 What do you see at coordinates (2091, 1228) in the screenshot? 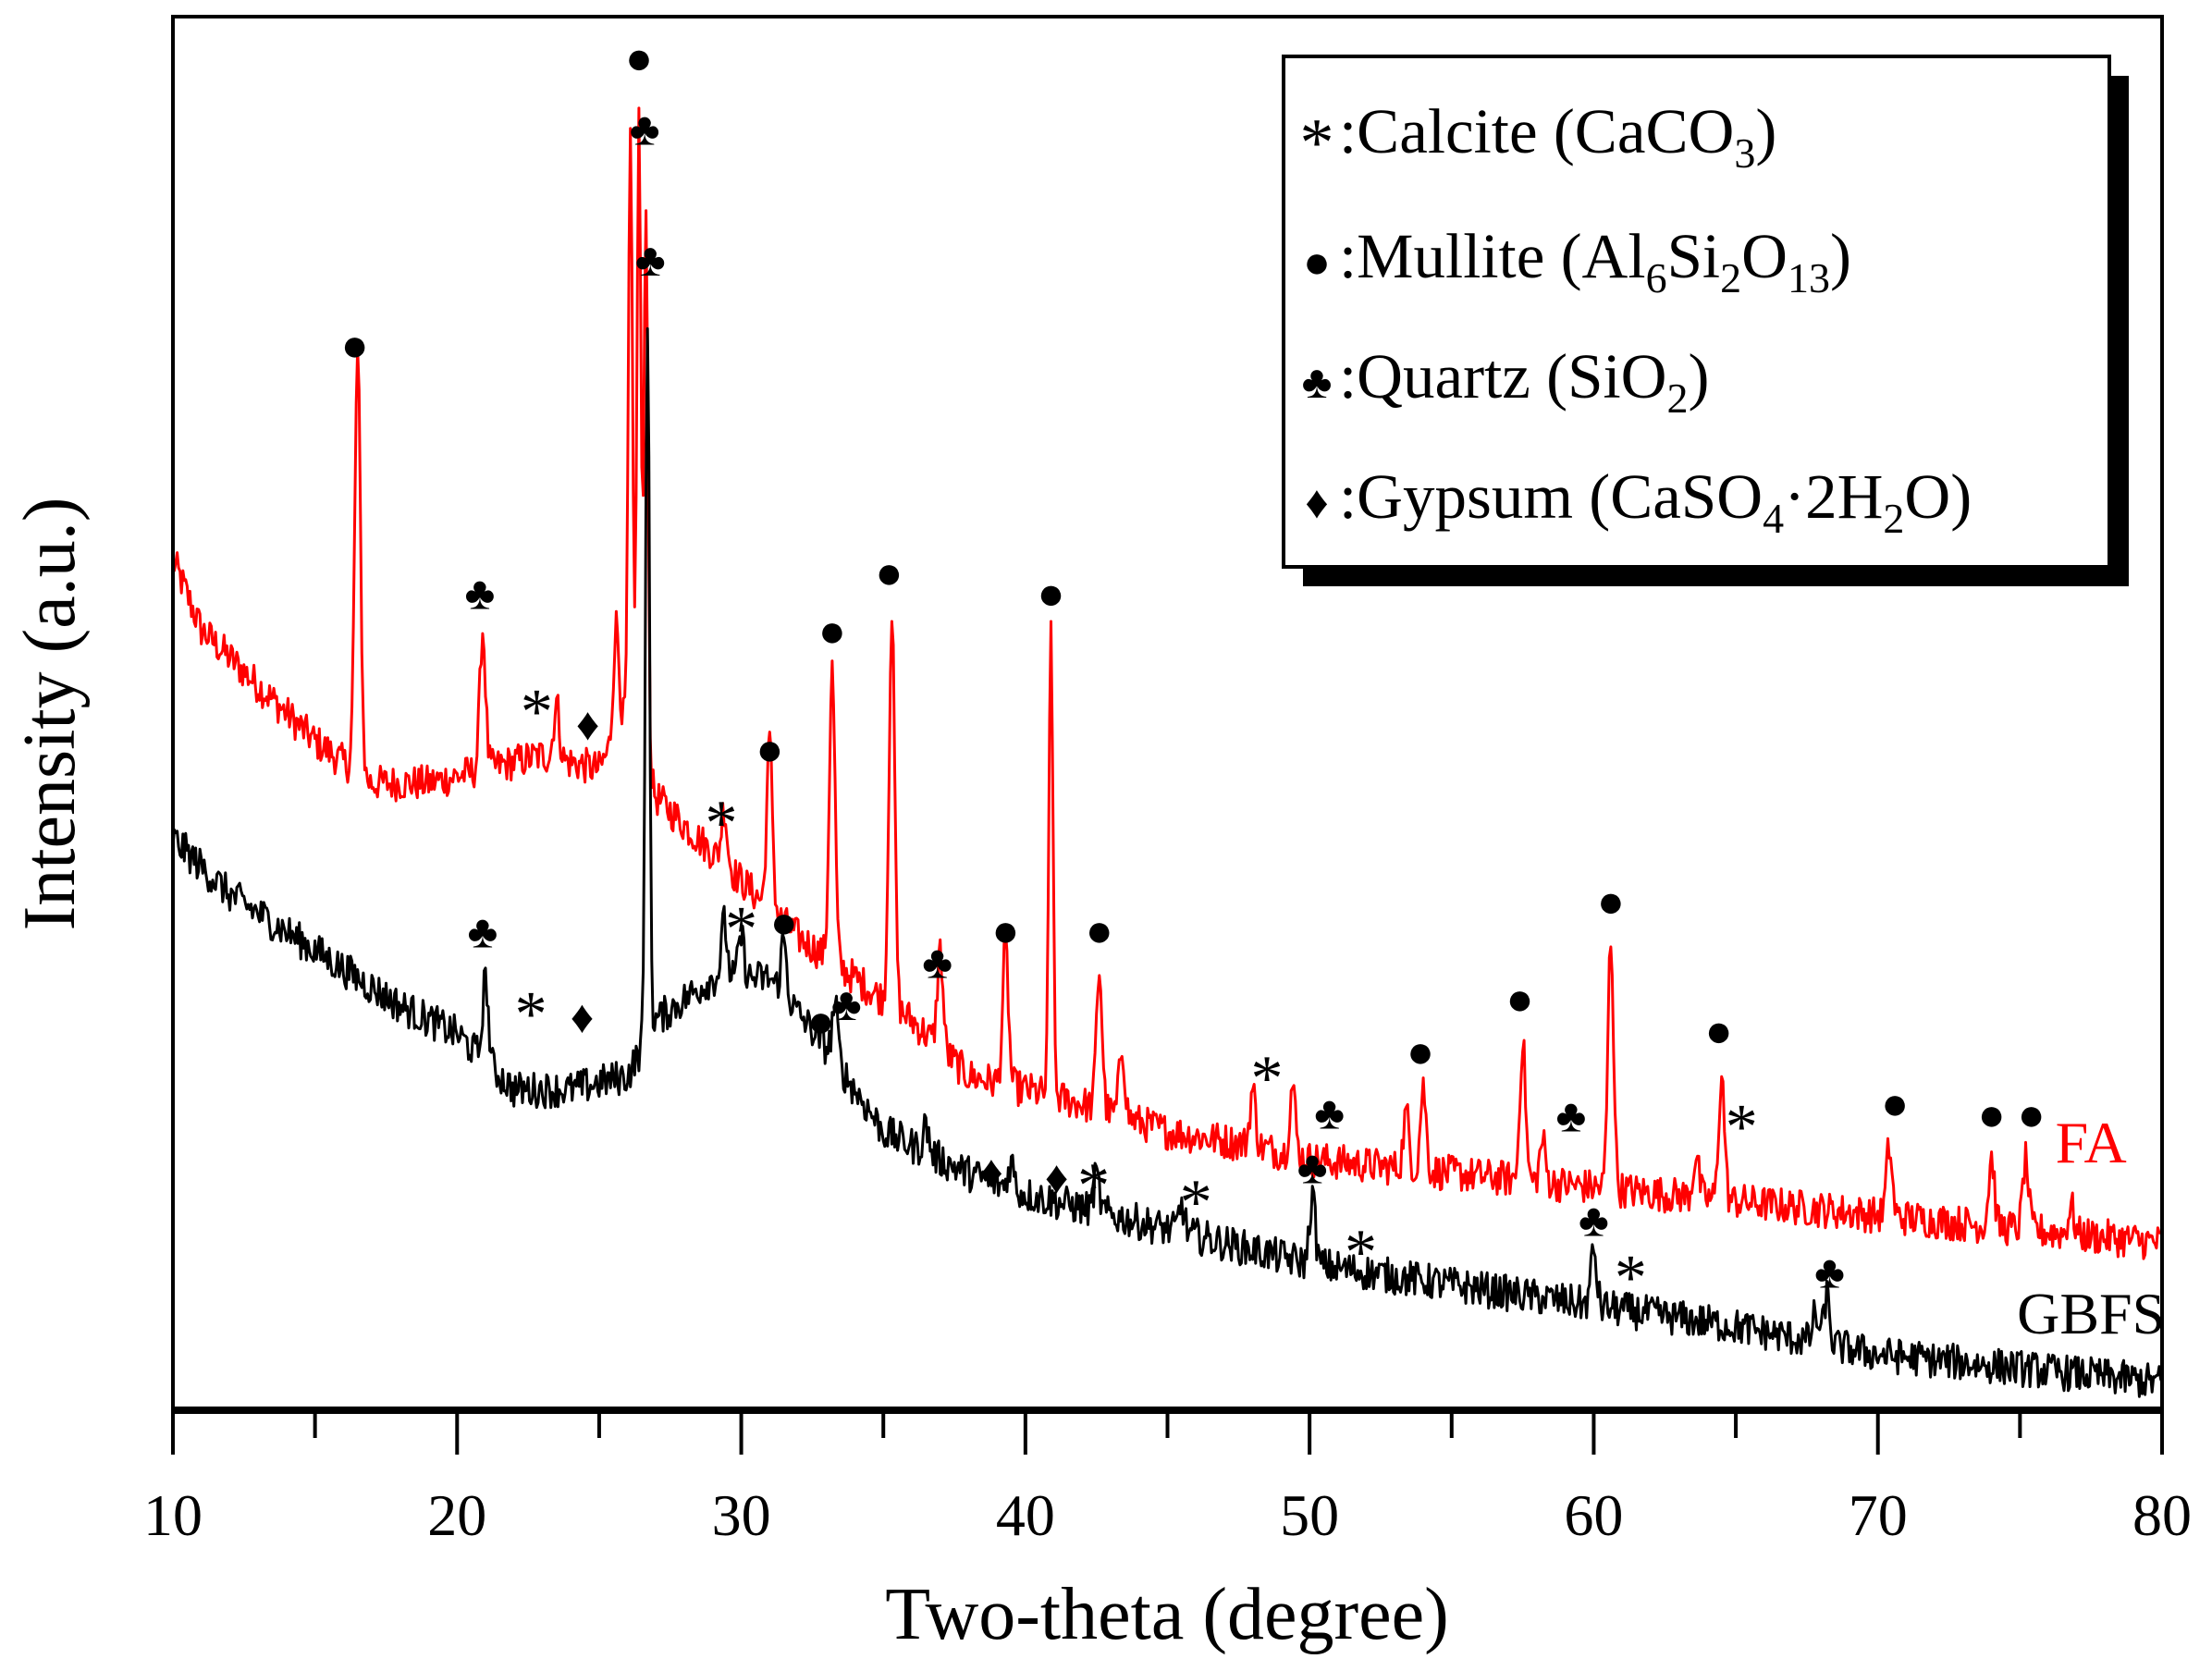
I see `series-labels: FA GBFS` at bounding box center [2091, 1228].